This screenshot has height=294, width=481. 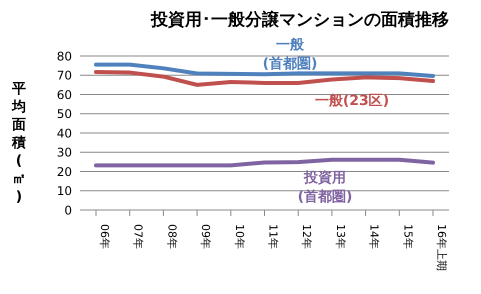 What do you see at coordinates (340, 236) in the screenshot?
I see `x-tick-label: 13年` at bounding box center [340, 236].